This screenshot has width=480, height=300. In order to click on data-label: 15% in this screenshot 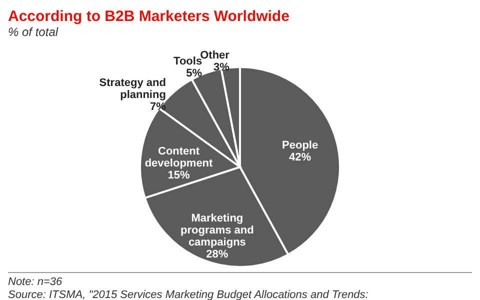, I will do `click(179, 175)`.